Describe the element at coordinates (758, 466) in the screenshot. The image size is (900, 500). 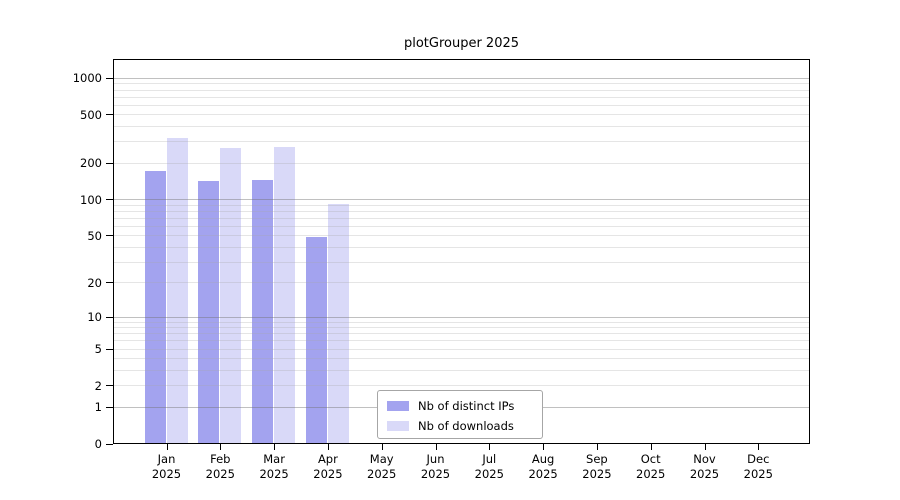
I see `x-tick-label-dec: Dec 2025` at that location.